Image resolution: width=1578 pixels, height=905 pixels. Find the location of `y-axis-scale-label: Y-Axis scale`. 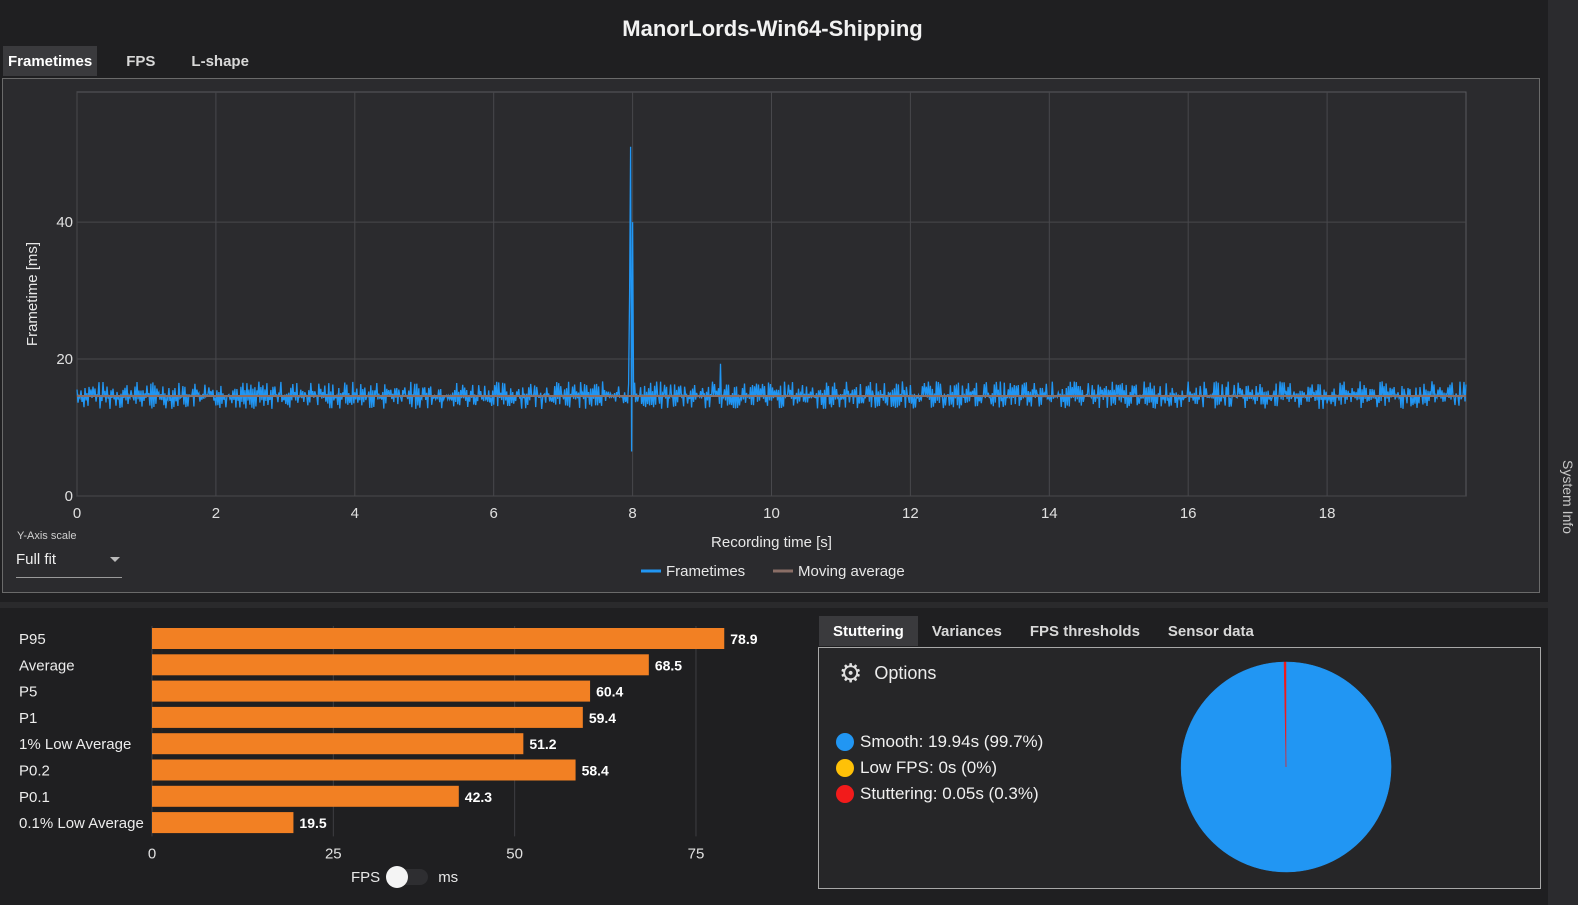

y-axis-scale-label: Y-Axis scale is located at coordinates (47, 536).